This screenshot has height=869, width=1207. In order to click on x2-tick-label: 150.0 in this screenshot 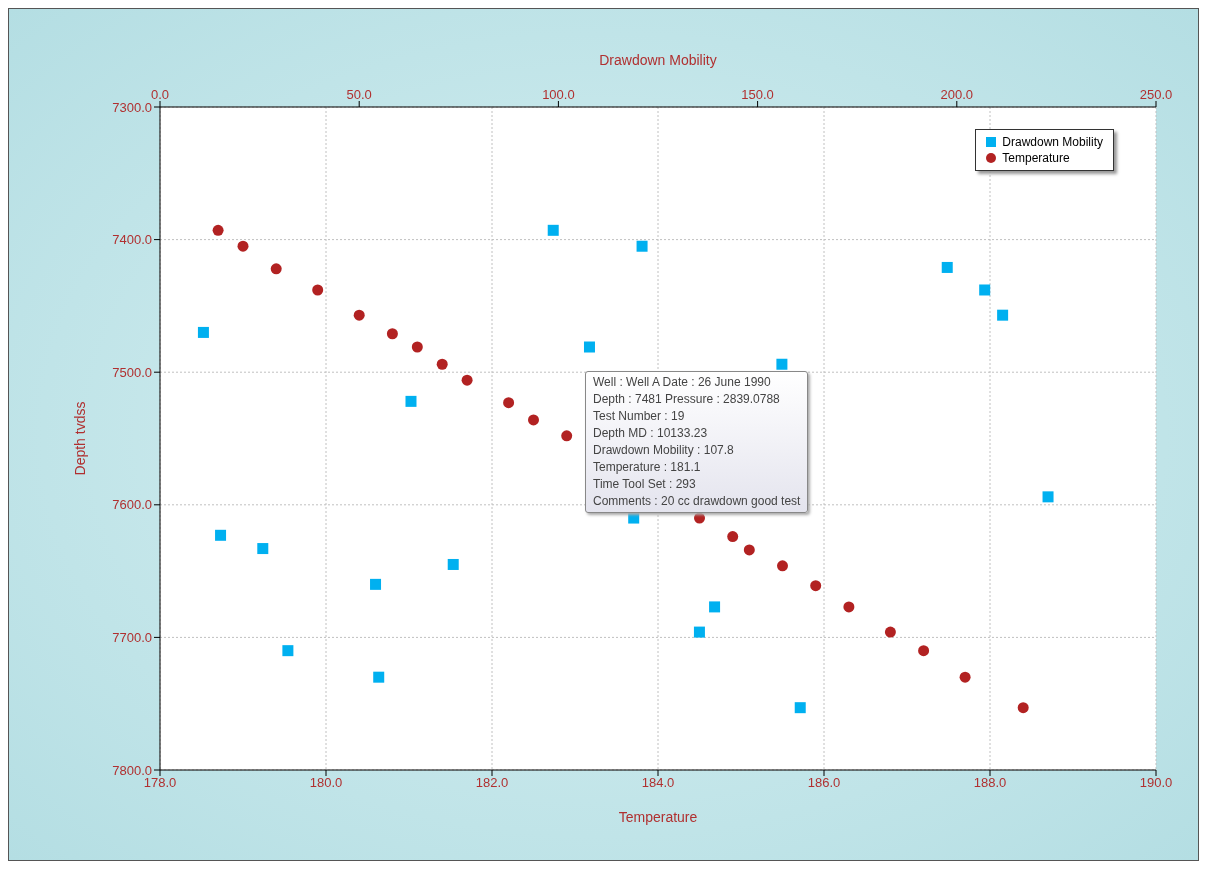, I will do `click(757, 94)`.